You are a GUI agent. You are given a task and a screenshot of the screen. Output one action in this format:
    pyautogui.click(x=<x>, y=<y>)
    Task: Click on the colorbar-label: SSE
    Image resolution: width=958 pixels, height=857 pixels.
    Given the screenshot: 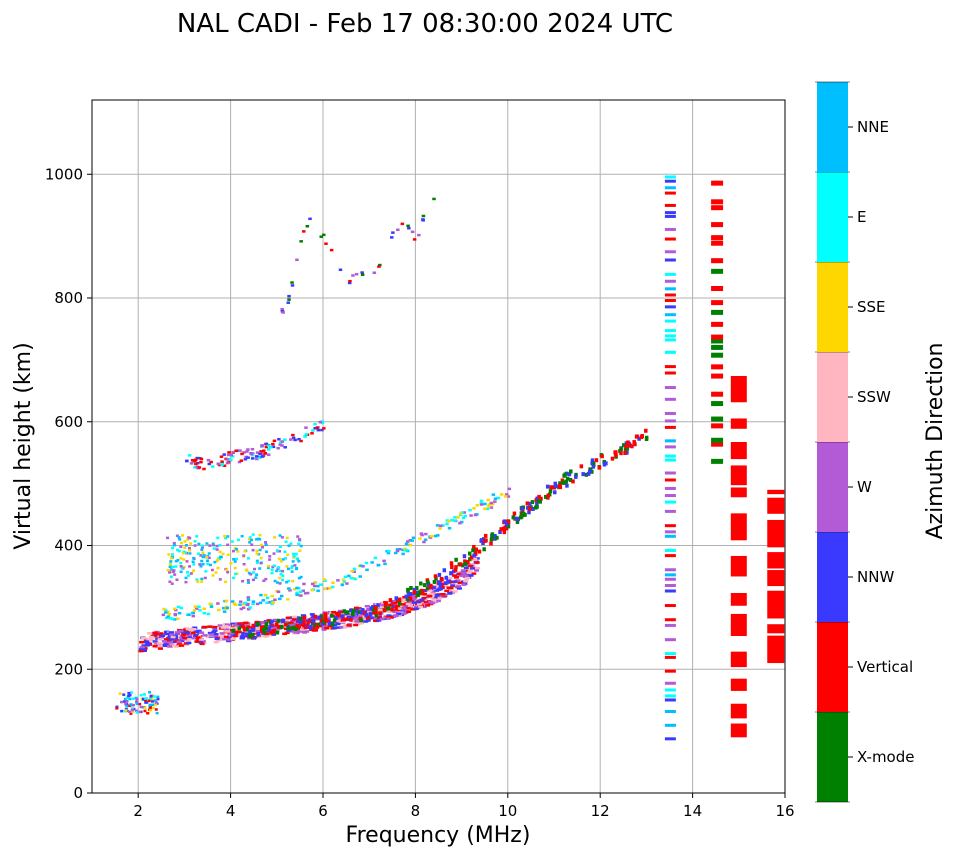 What is the action you would take?
    pyautogui.click(x=871, y=307)
    